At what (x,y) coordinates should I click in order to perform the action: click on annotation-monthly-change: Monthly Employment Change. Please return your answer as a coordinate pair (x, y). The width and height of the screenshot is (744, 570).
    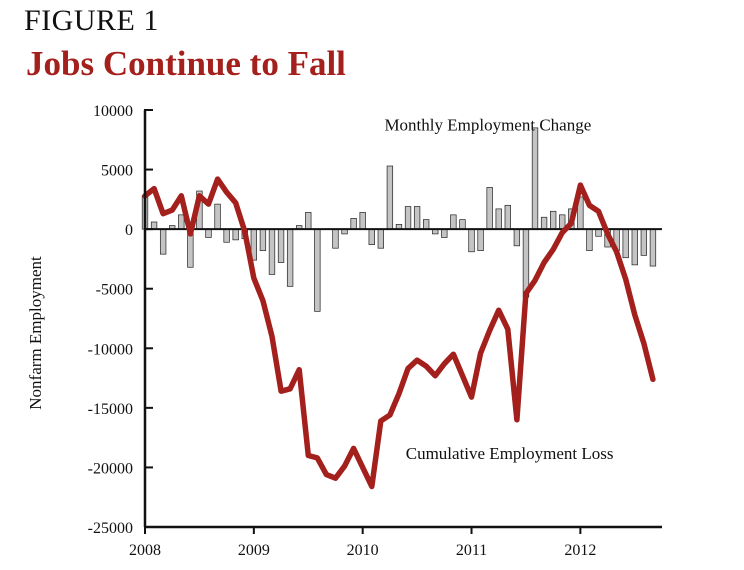
    Looking at the image, I should click on (487, 124).